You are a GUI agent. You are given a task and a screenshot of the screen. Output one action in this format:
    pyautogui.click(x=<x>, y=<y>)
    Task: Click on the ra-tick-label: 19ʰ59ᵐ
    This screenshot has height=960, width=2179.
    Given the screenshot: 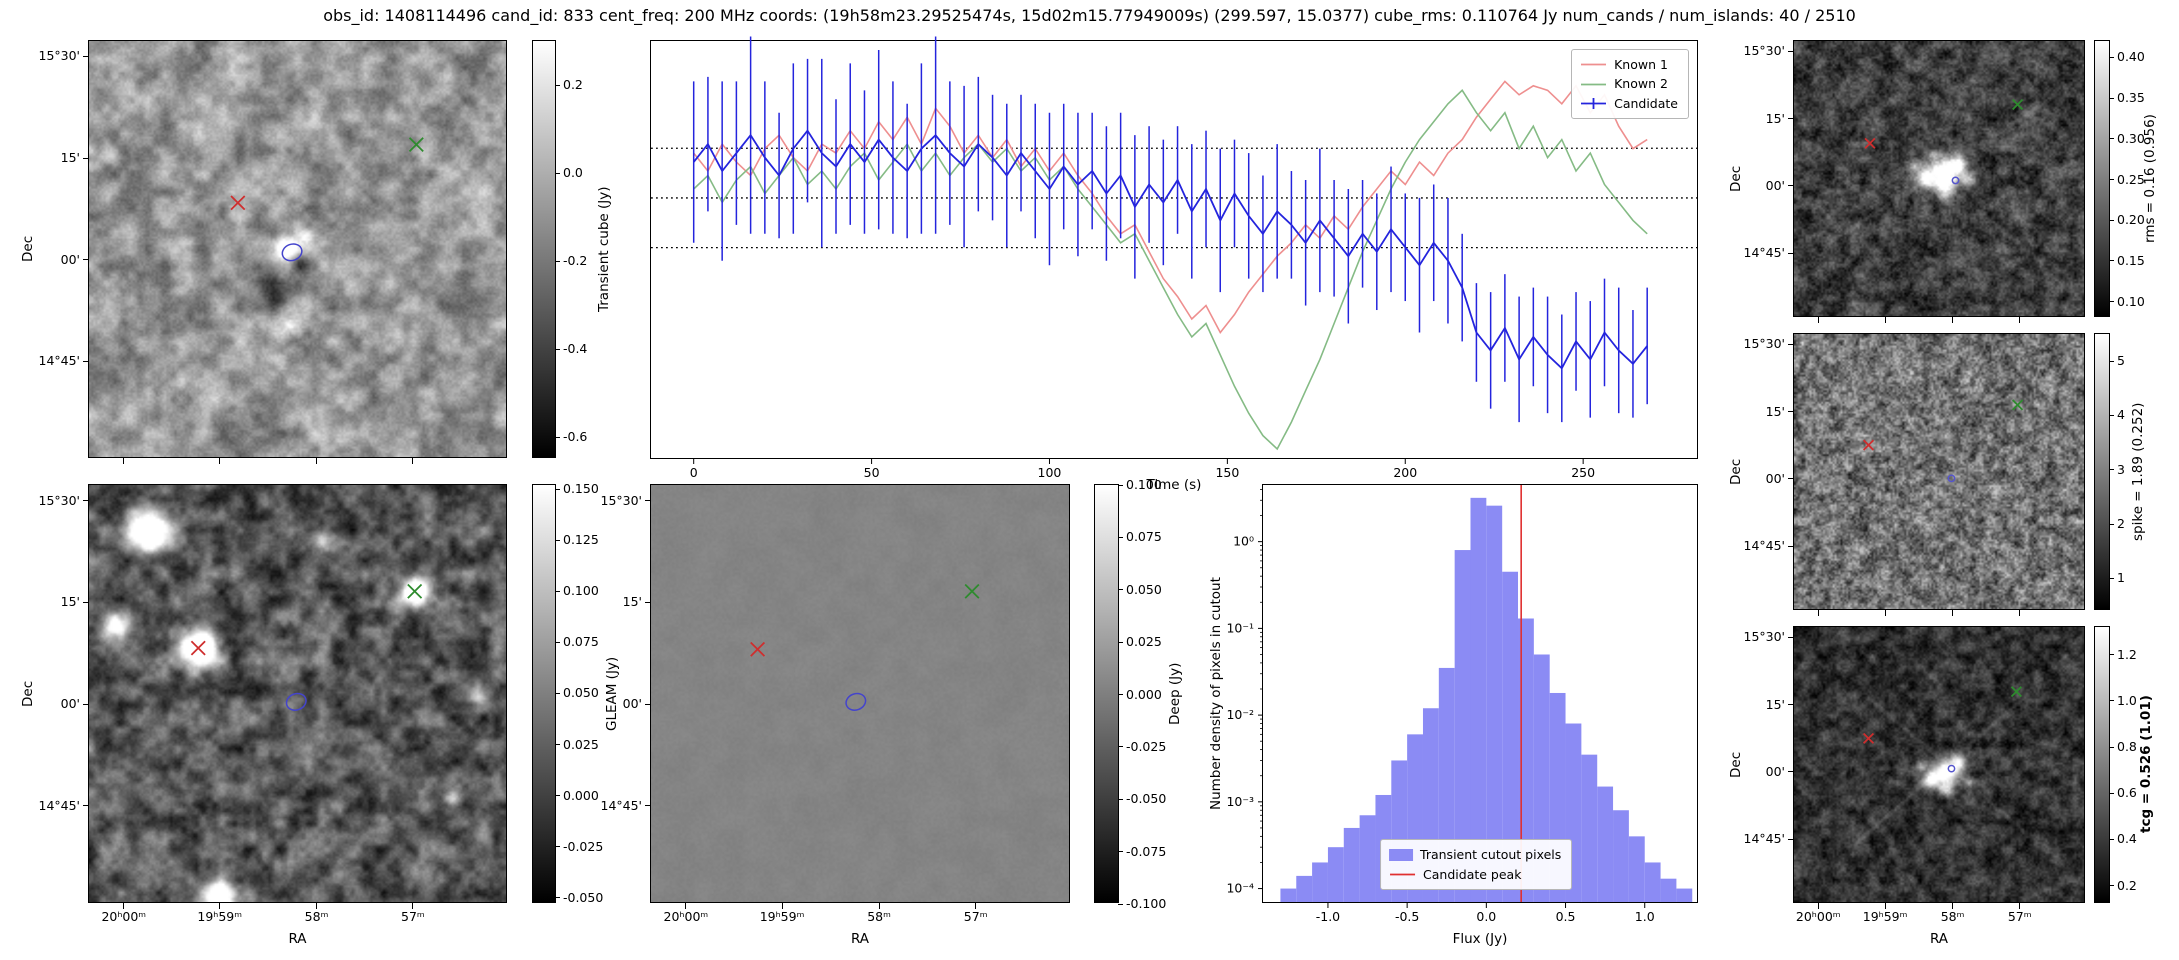 What is the action you would take?
    pyautogui.click(x=782, y=916)
    